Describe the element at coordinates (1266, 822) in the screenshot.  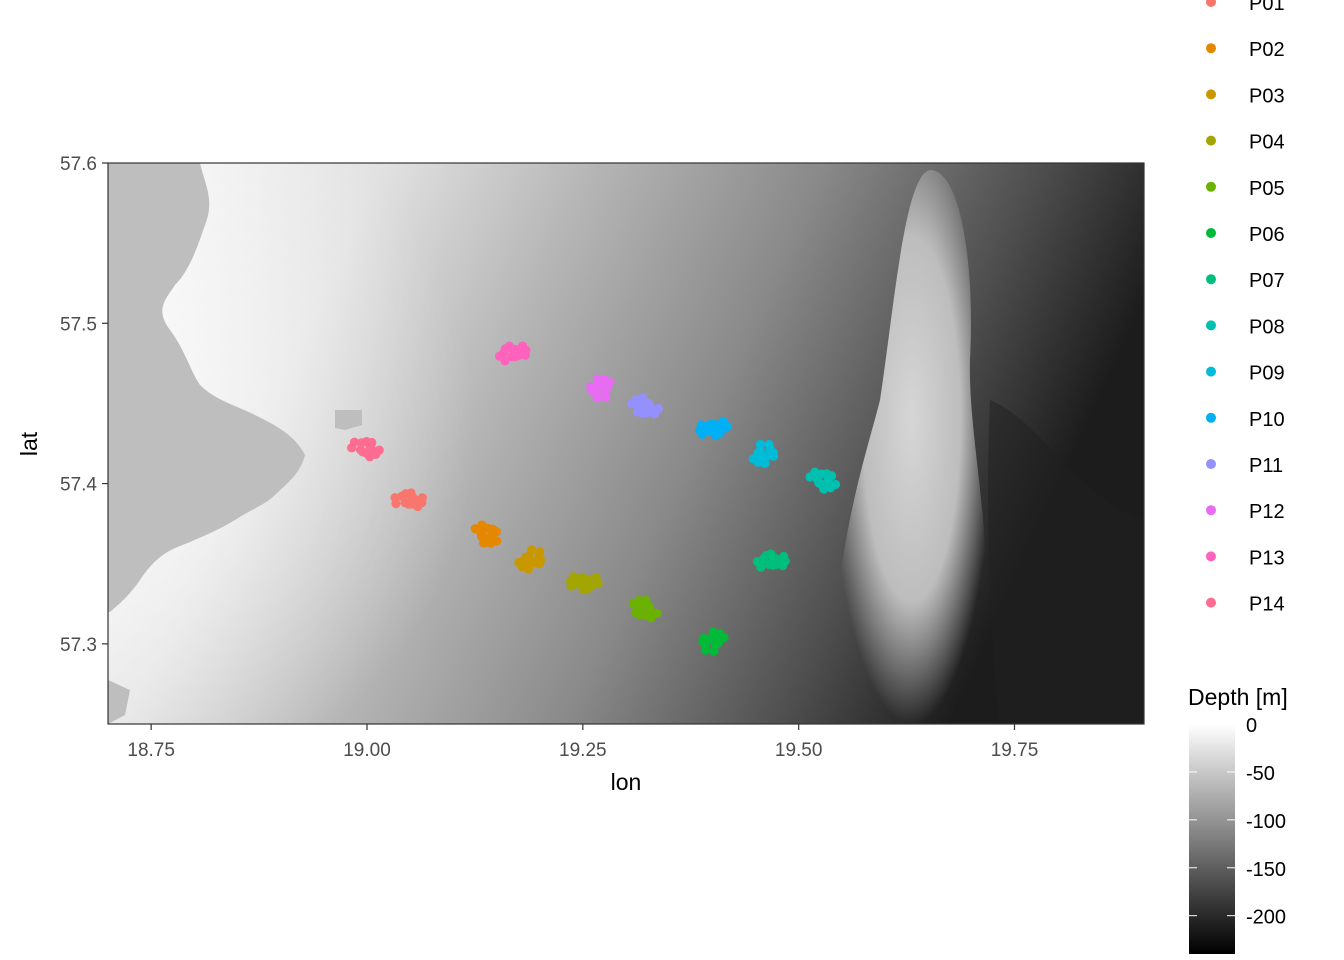
I see `colorbar-tick-label: -100` at that location.